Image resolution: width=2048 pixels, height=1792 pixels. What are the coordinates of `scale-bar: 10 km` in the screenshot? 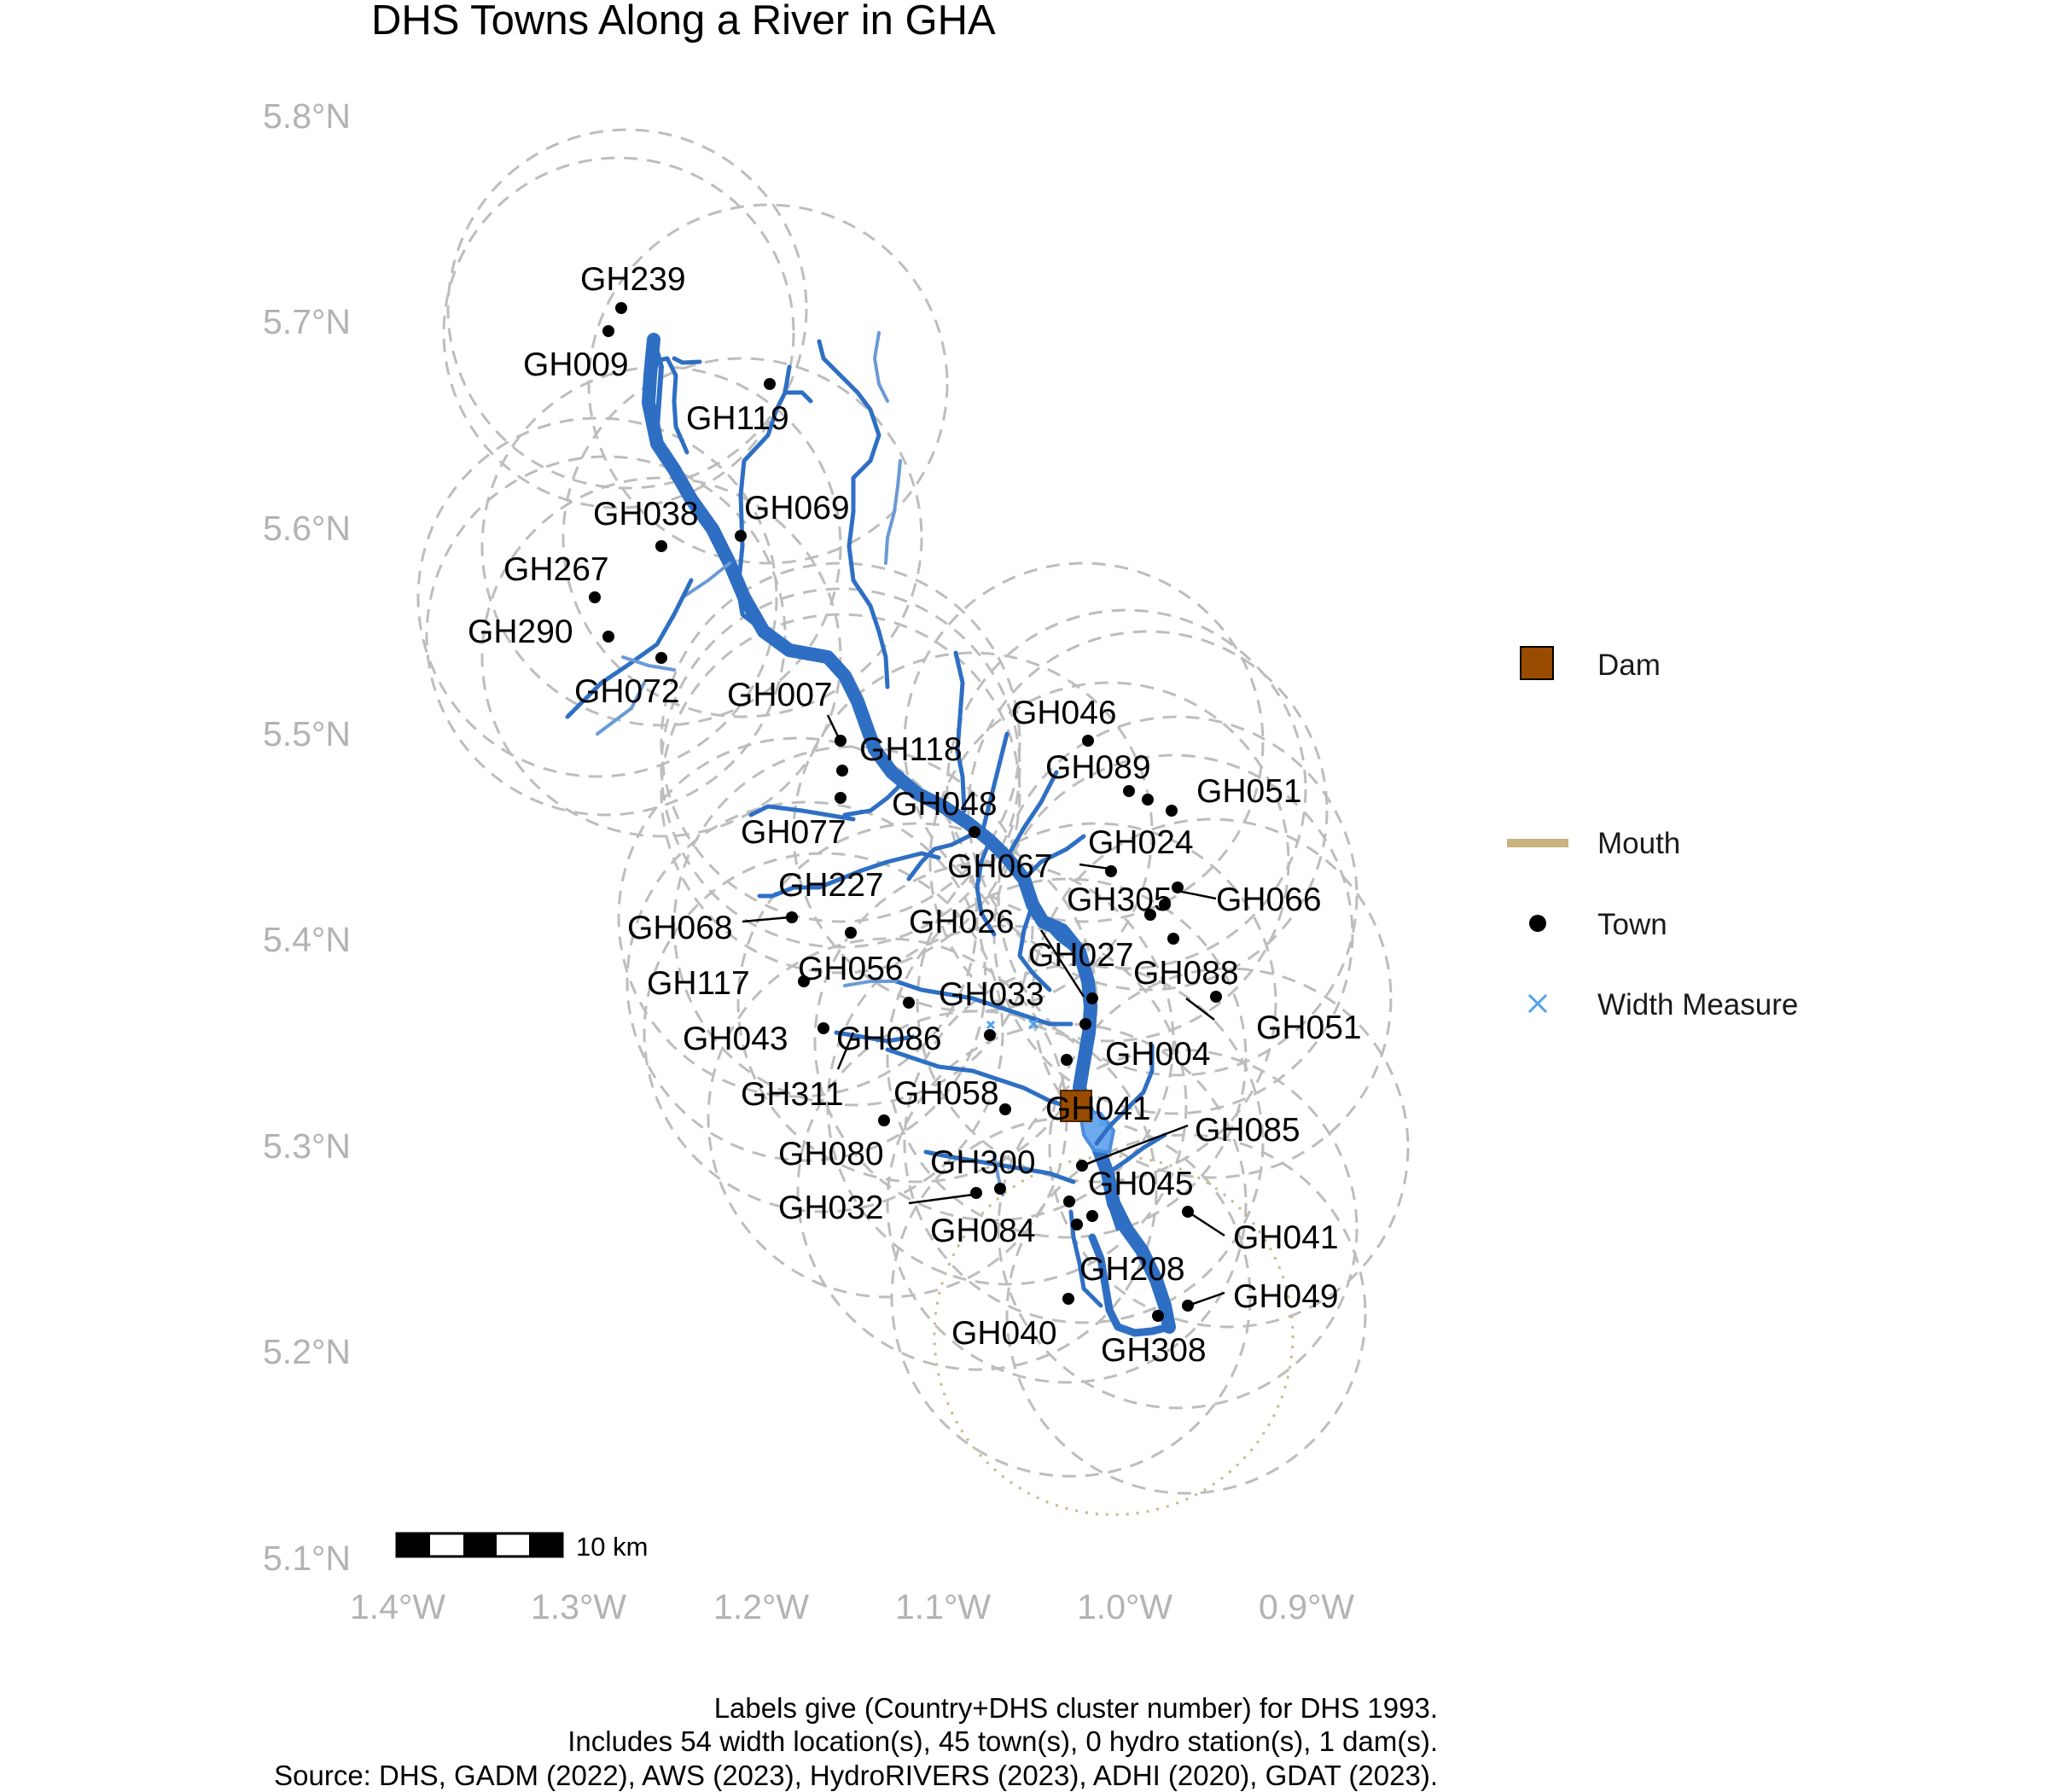 It's located at (521, 1547).